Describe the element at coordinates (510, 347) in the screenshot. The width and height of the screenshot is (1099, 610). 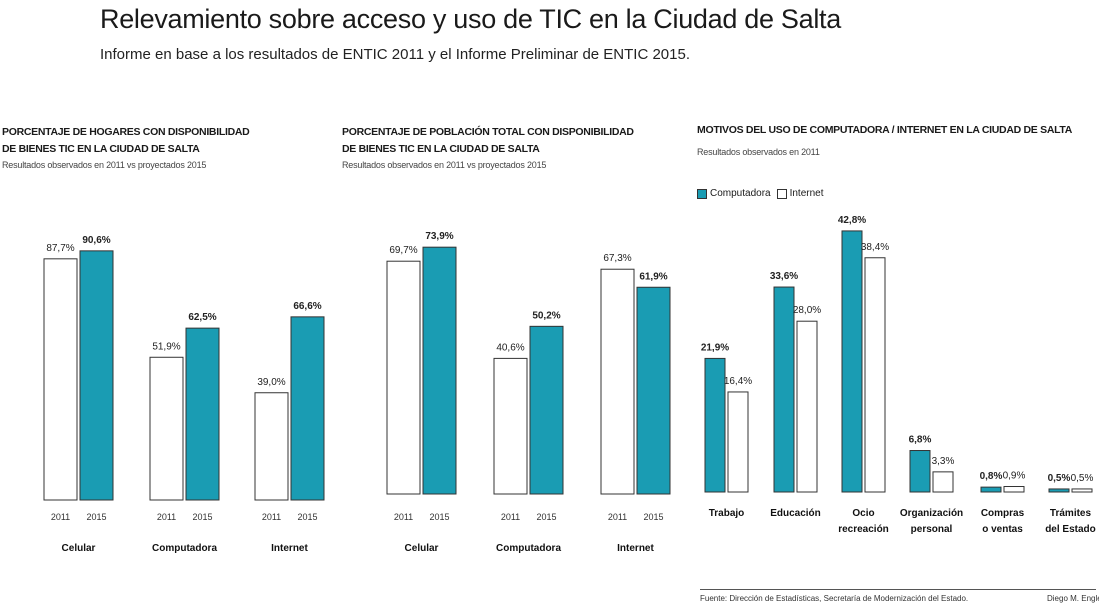
I see `chart2-computadora-y2011-value-label: 40,6%` at that location.